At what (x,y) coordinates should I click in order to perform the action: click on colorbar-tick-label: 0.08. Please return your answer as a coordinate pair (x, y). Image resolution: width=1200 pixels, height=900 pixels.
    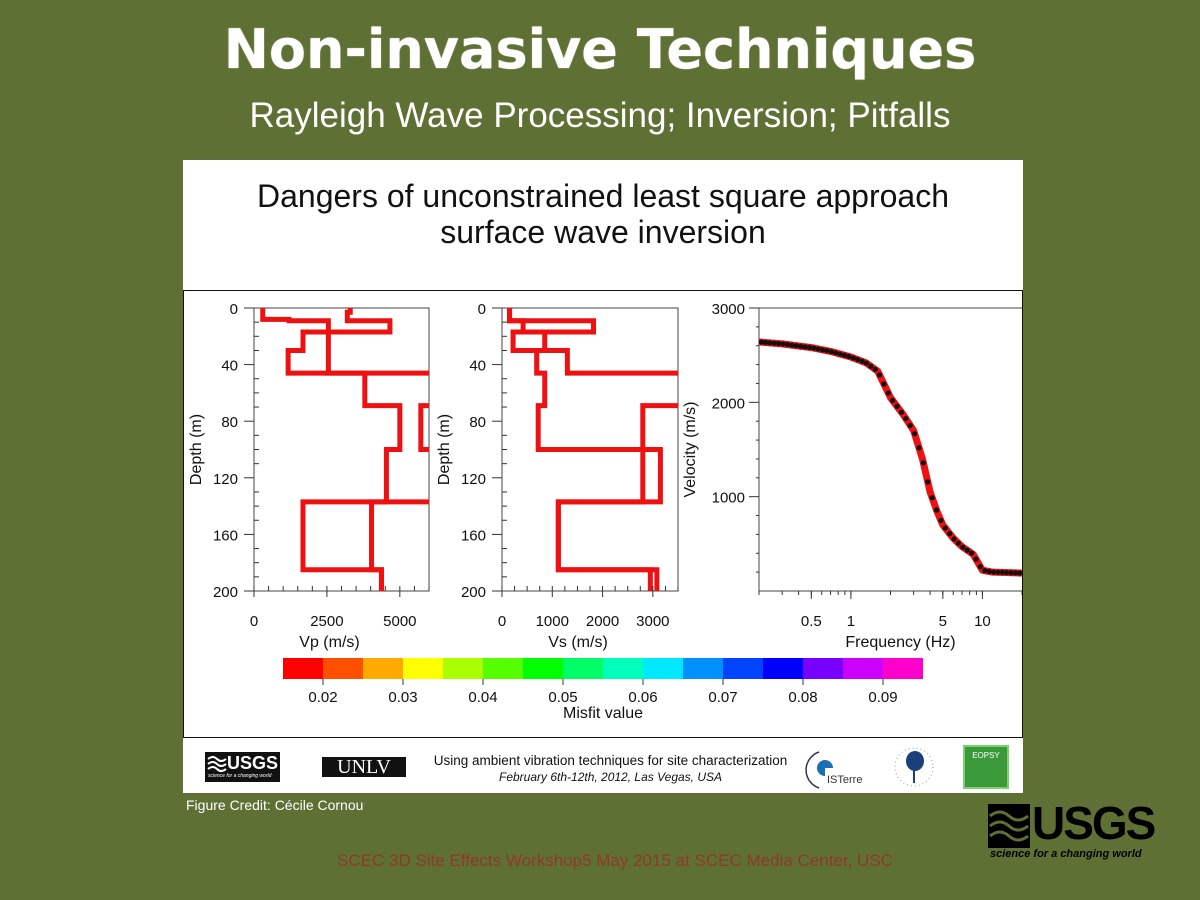
    Looking at the image, I should click on (802, 697).